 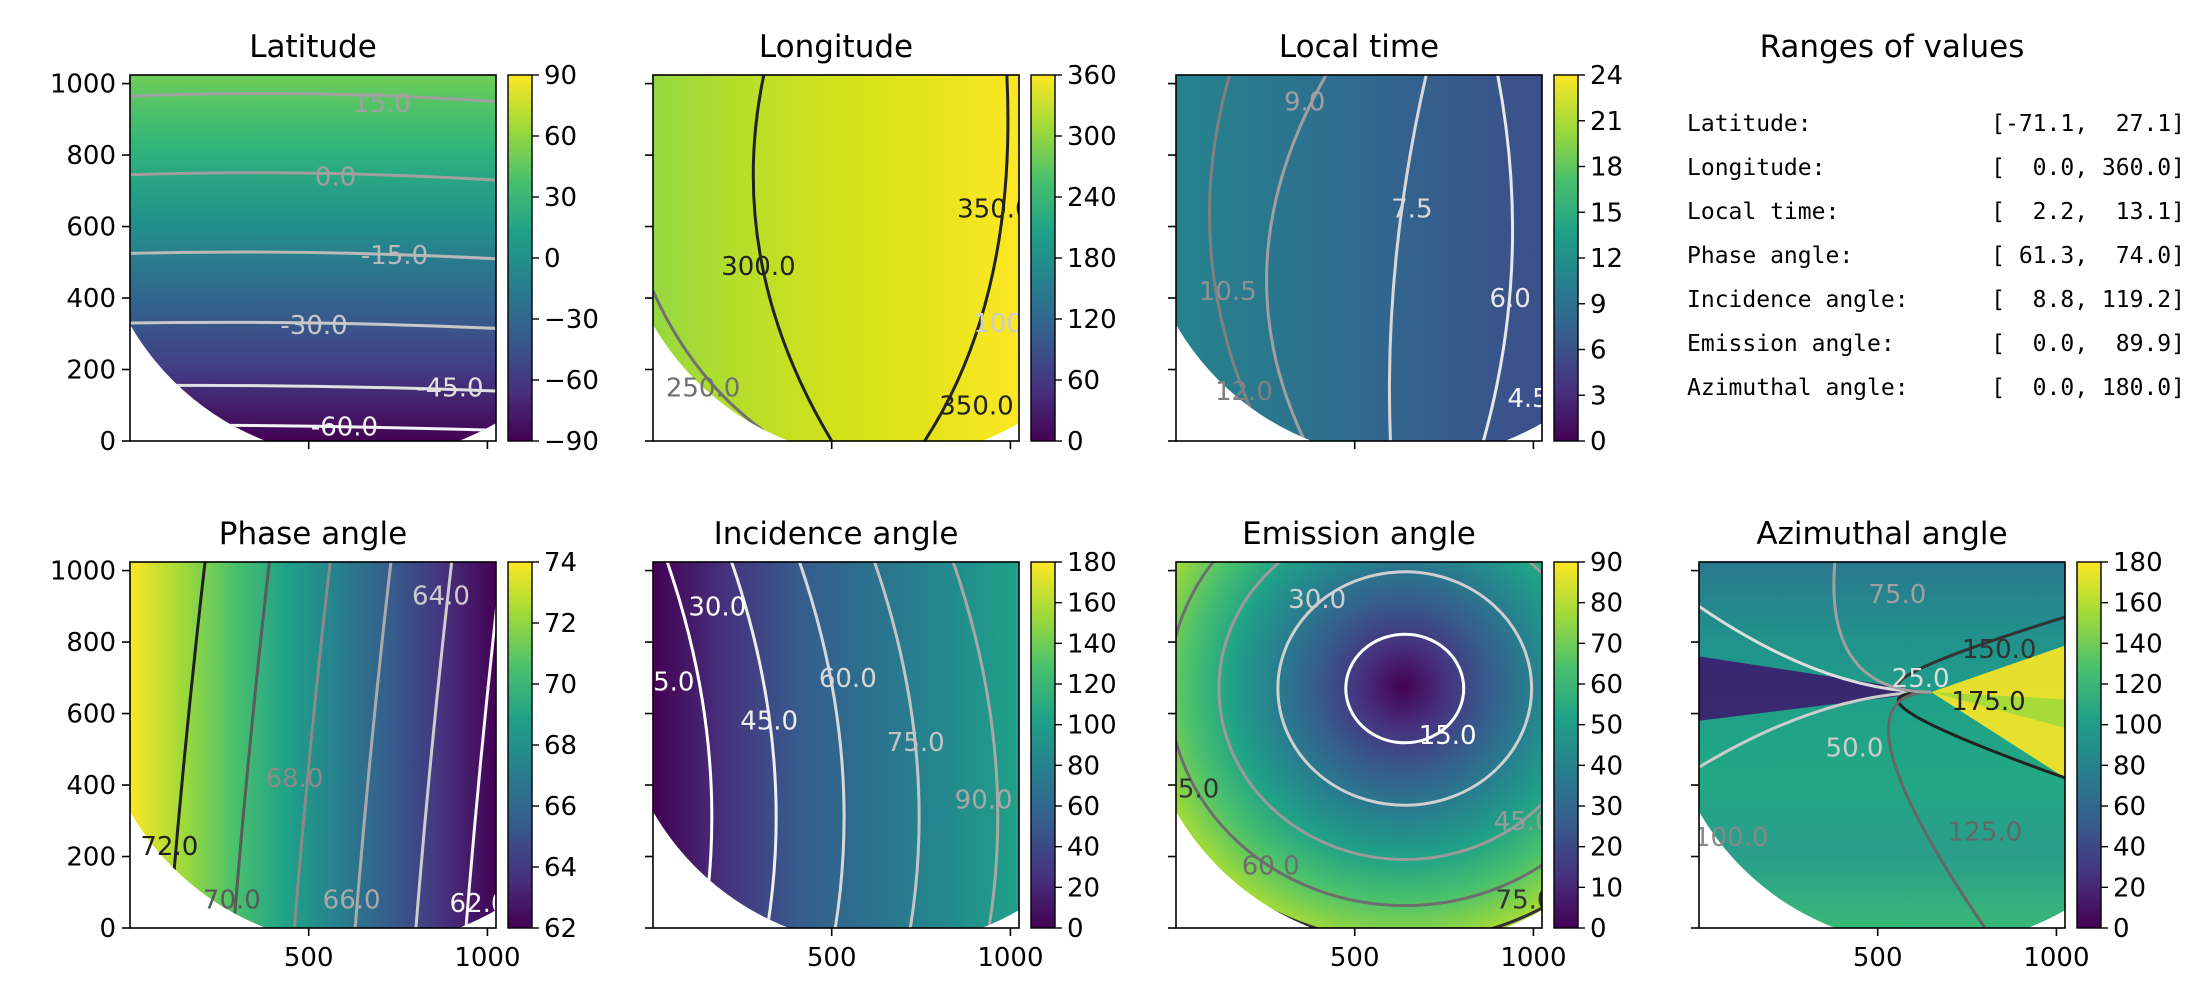 What do you see at coordinates (560, 563) in the screenshot?
I see `colorbar-tick-label: 74` at bounding box center [560, 563].